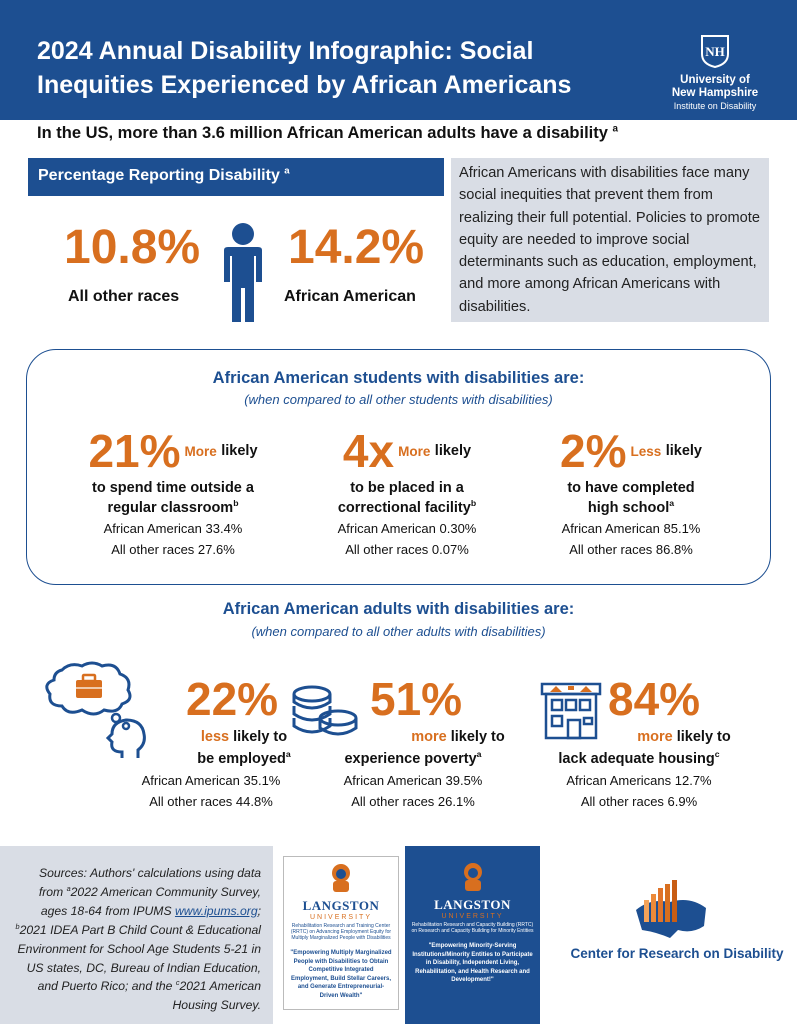  I want to click on stat-aa-value: African American 85.1%, so click(631, 528).